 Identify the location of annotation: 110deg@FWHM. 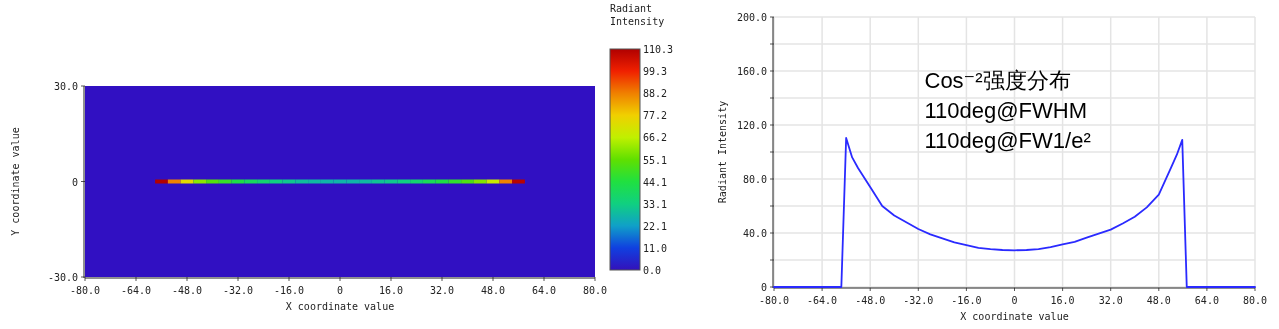
(1006, 110).